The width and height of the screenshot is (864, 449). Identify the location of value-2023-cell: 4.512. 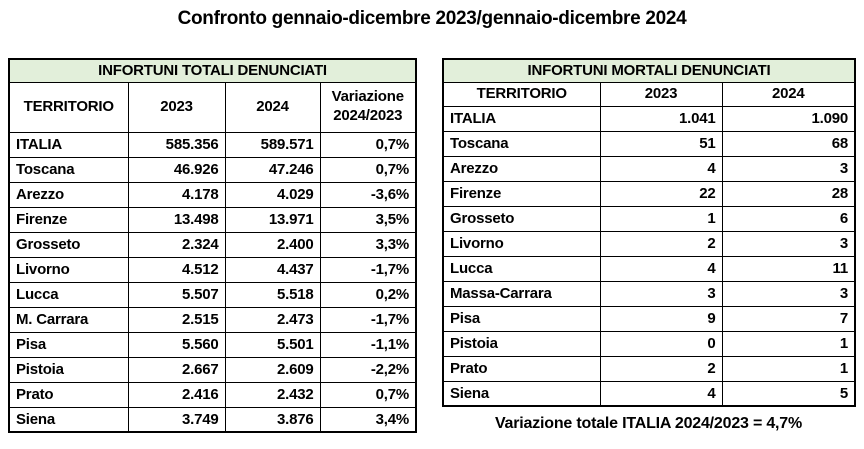
(176, 269).